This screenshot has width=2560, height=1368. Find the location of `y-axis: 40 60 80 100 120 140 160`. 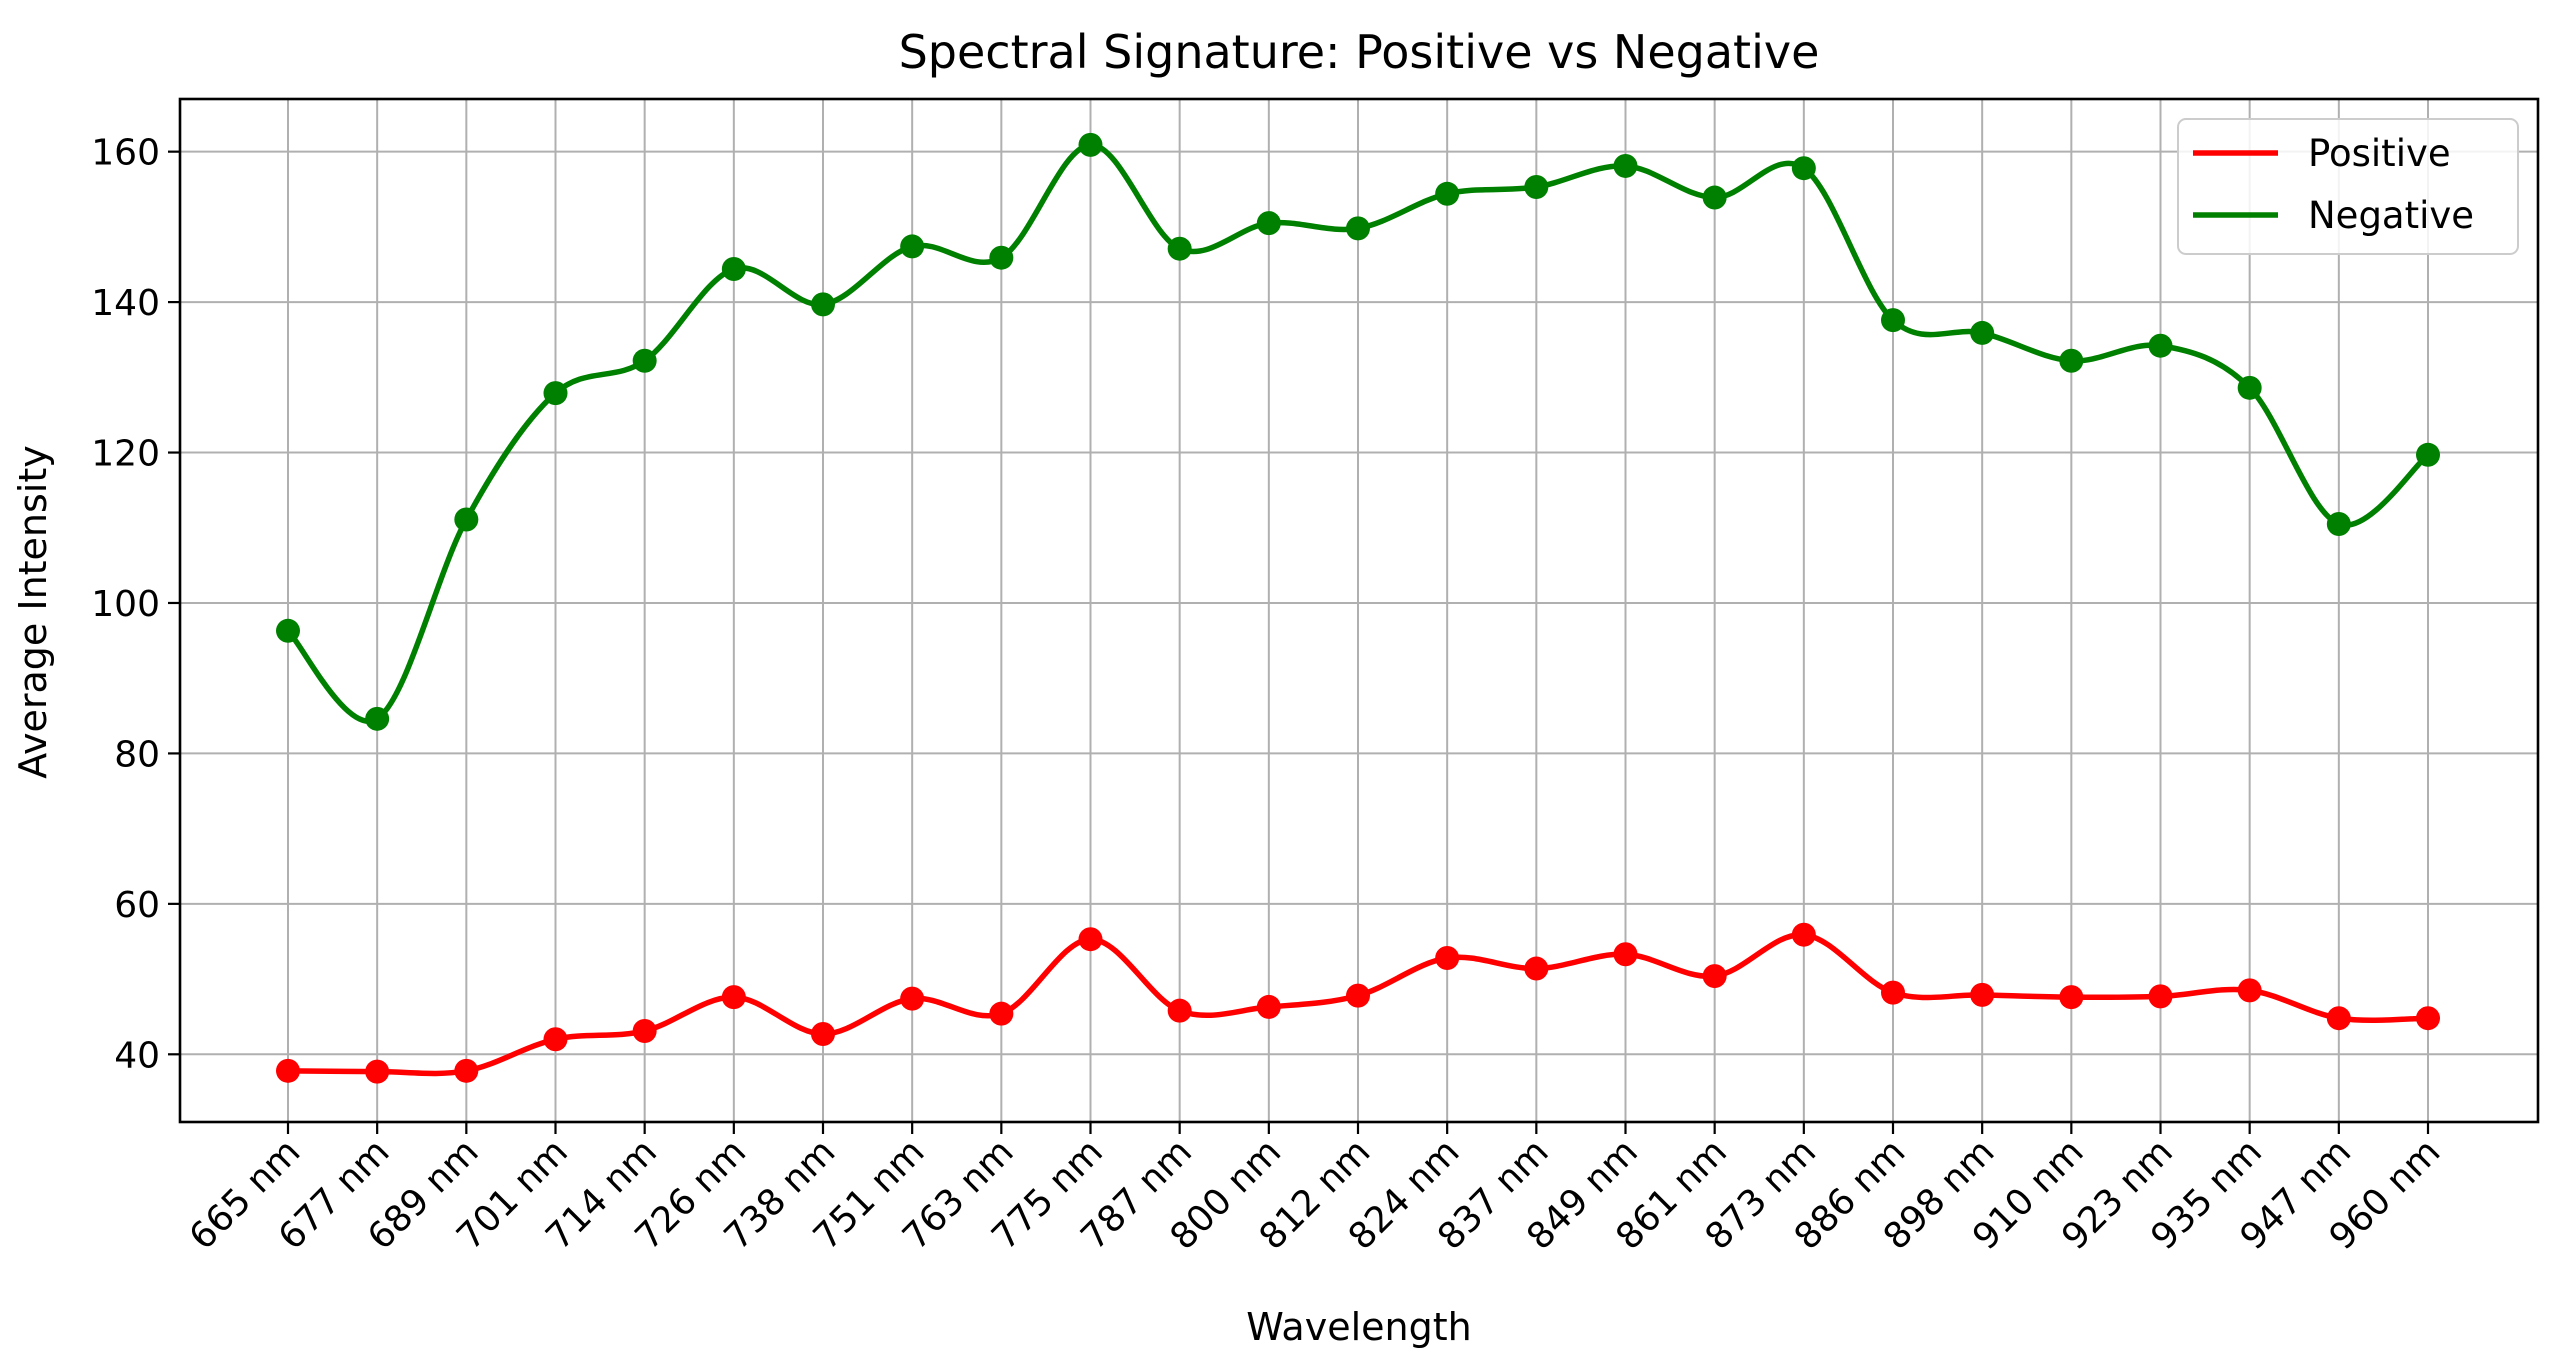

y-axis: 40 60 80 100 120 140 160 is located at coordinates (135, 604).